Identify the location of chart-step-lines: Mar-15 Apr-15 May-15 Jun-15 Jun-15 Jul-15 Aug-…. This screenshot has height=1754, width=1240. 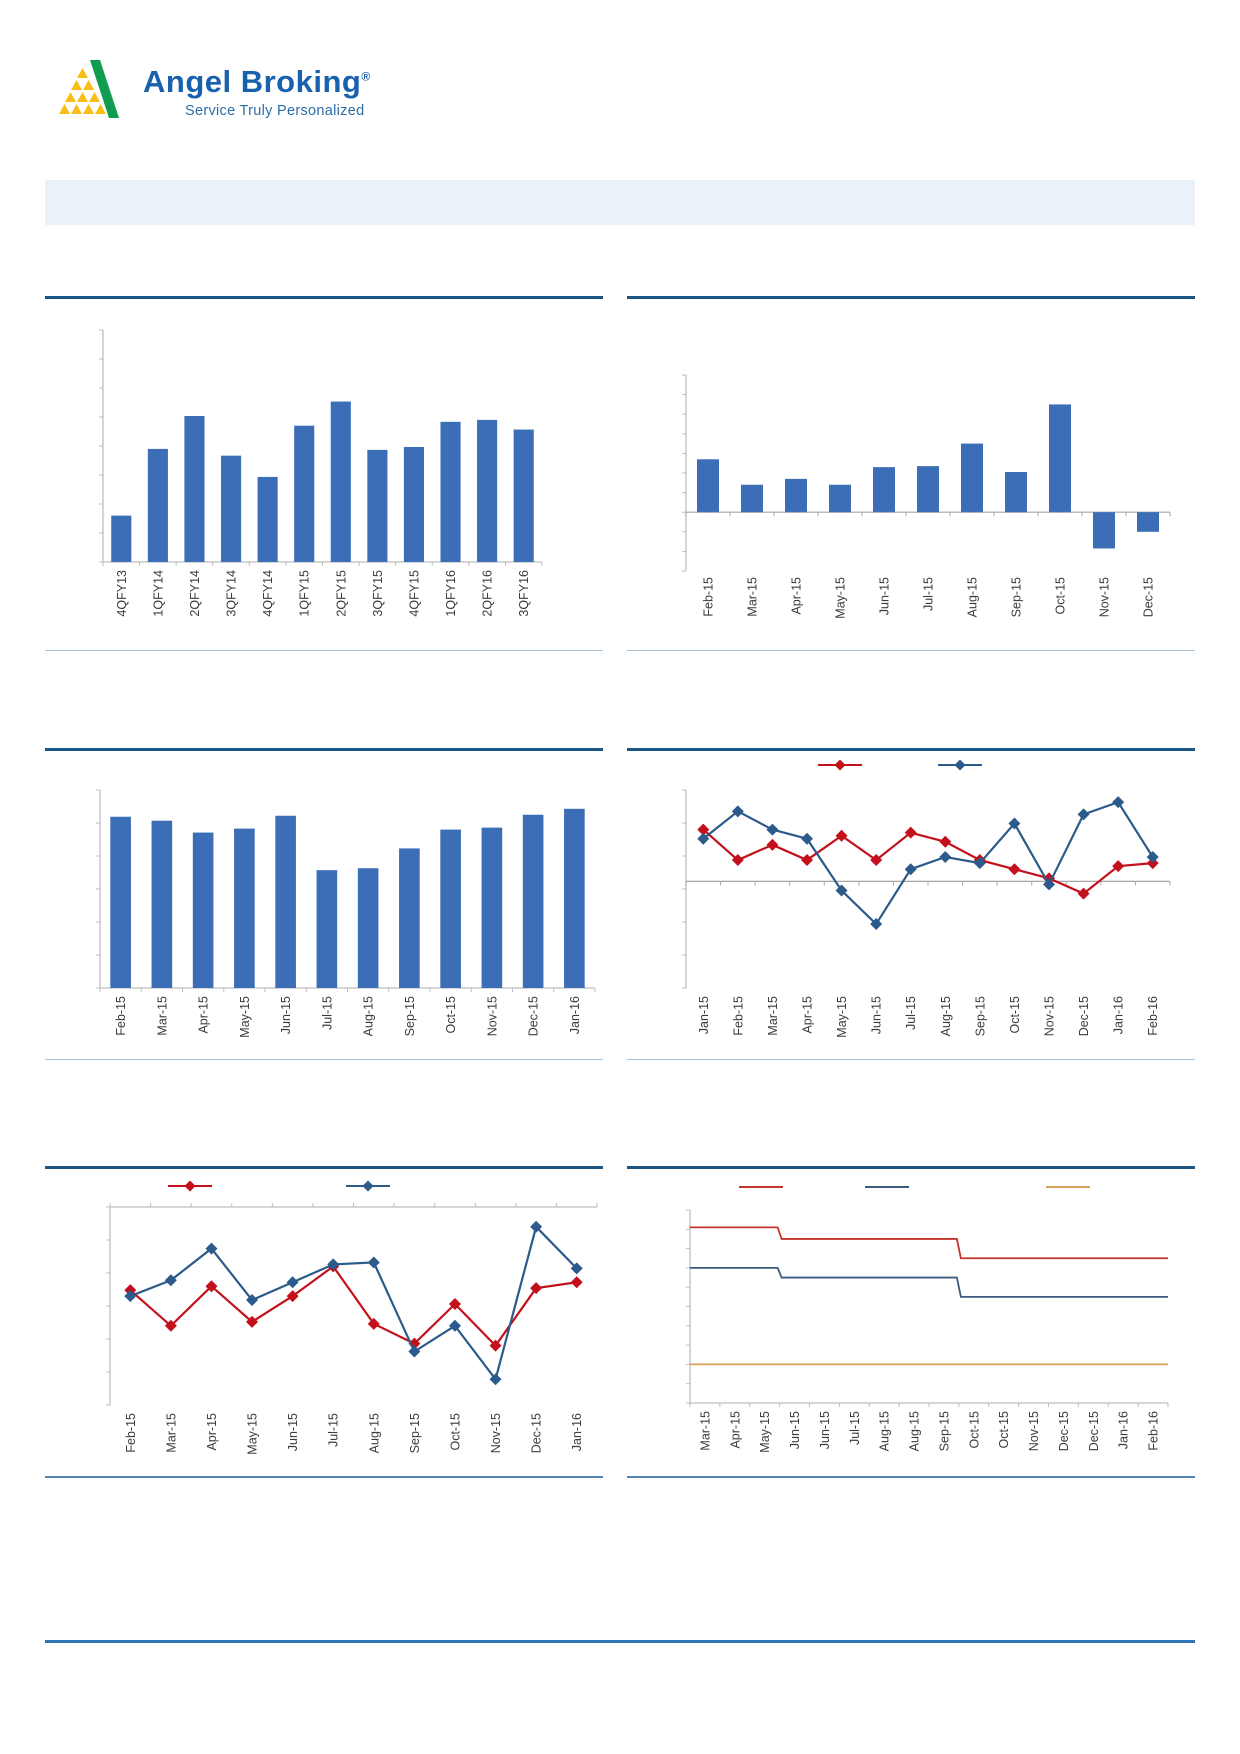
(911, 1319).